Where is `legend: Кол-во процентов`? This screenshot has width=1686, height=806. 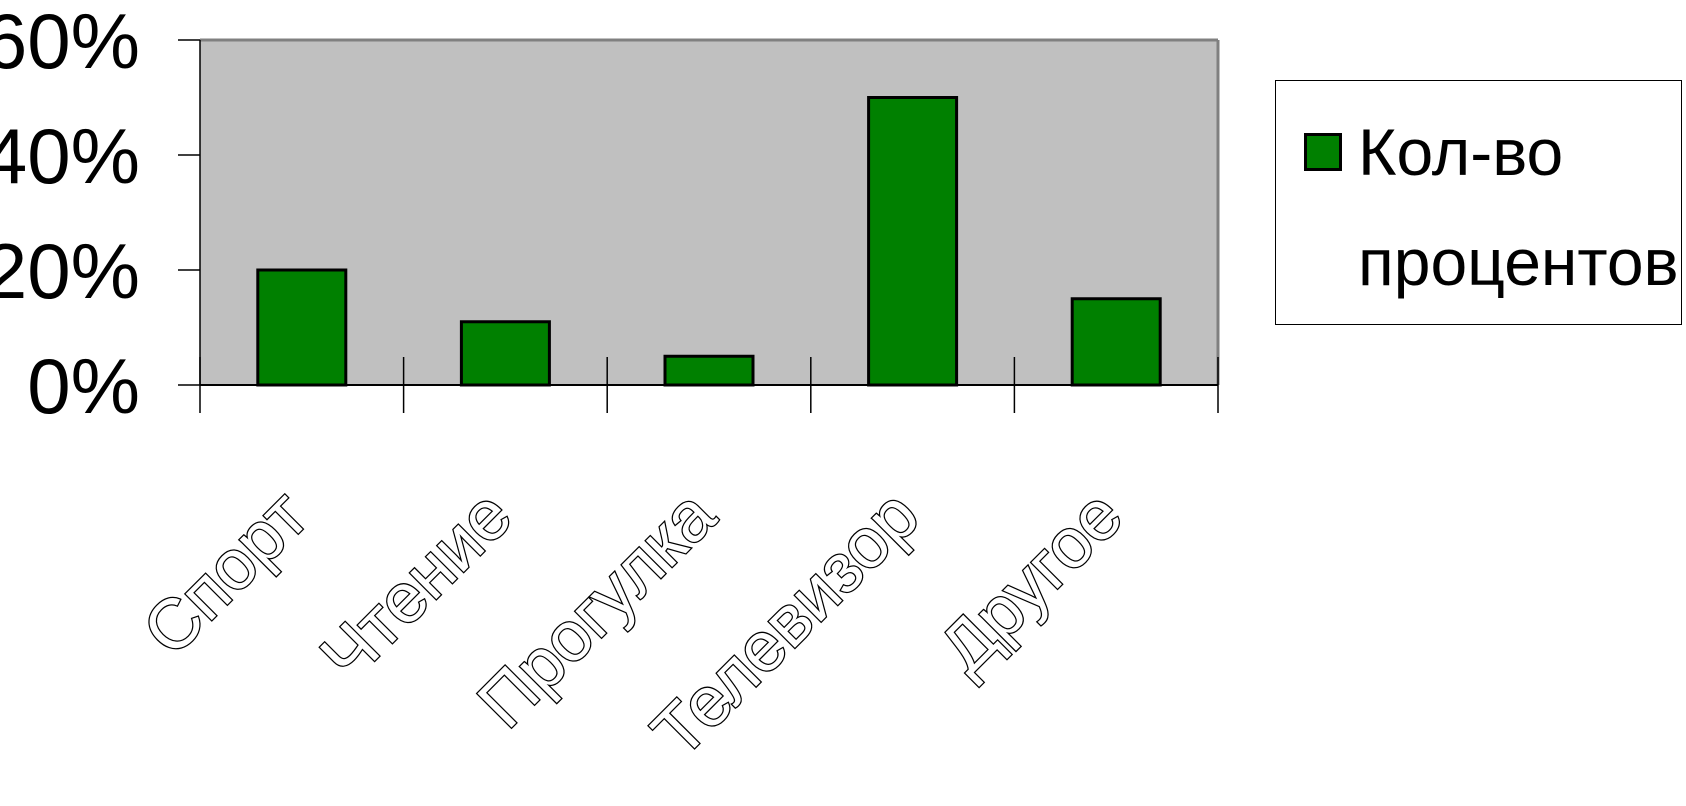
legend: Кол-во процентов is located at coordinates (1478, 202).